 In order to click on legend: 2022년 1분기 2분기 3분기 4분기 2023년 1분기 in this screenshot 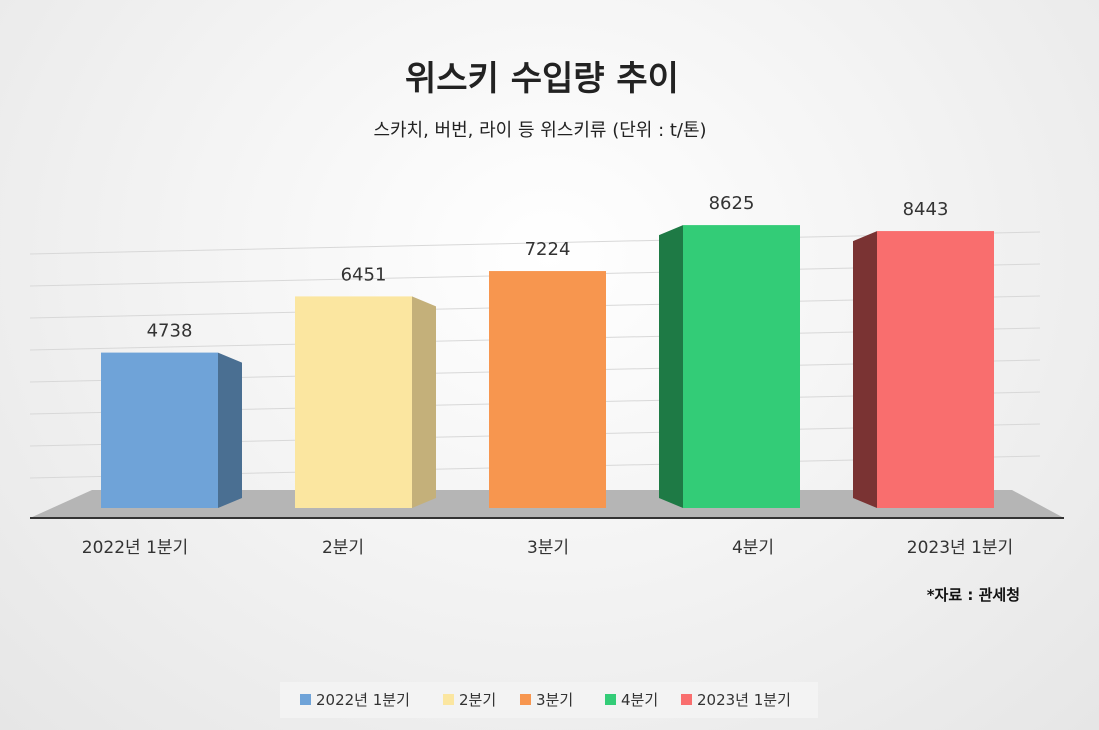, I will do `click(549, 700)`.